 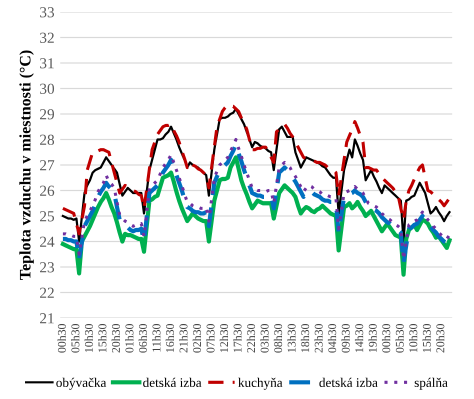 I want to click on y-tick-label: 27, so click(x=47, y=165).